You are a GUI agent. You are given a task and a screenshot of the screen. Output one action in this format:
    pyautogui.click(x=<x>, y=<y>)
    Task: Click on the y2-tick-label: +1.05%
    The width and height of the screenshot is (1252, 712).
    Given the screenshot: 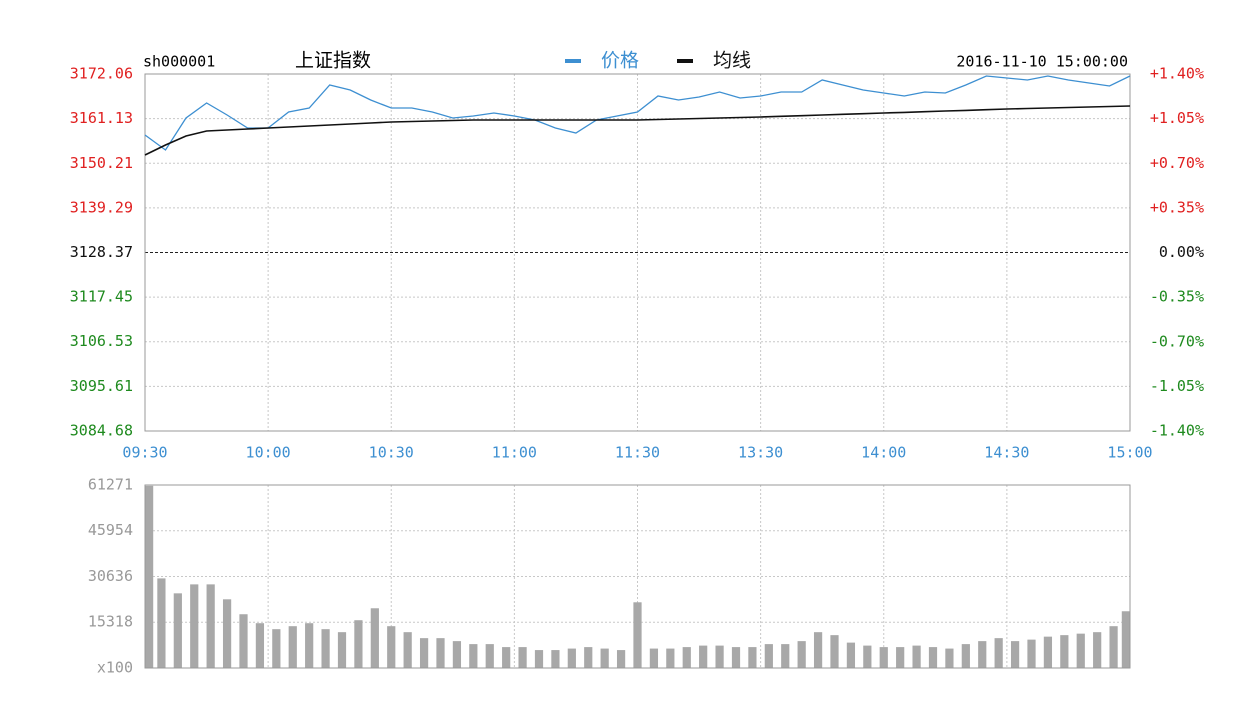 What is the action you would take?
    pyautogui.click(x=1177, y=118)
    